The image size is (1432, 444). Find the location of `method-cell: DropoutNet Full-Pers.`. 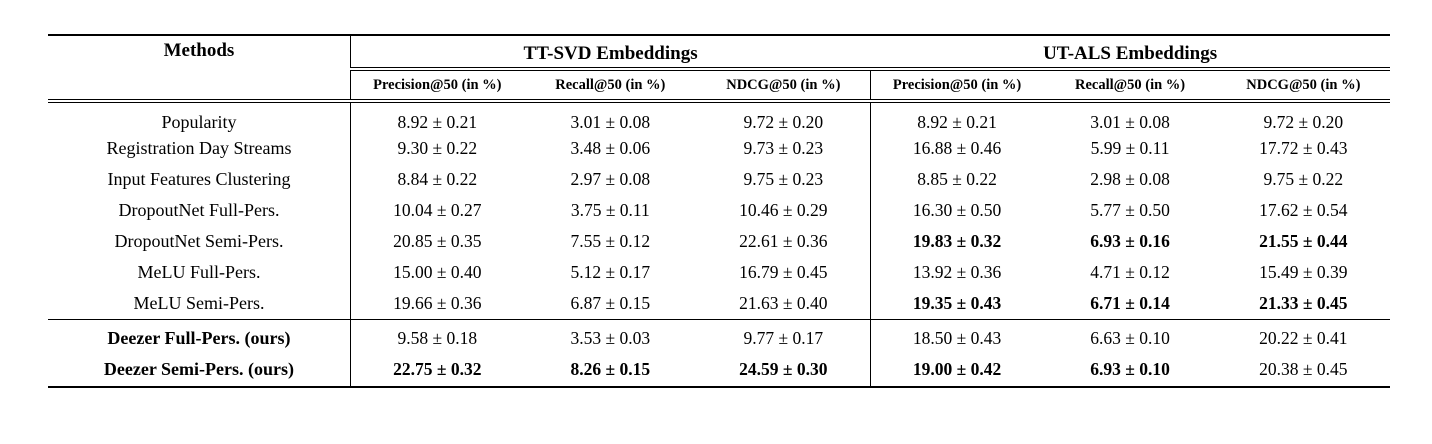

method-cell: DropoutNet Full-Pers. is located at coordinates (199, 210).